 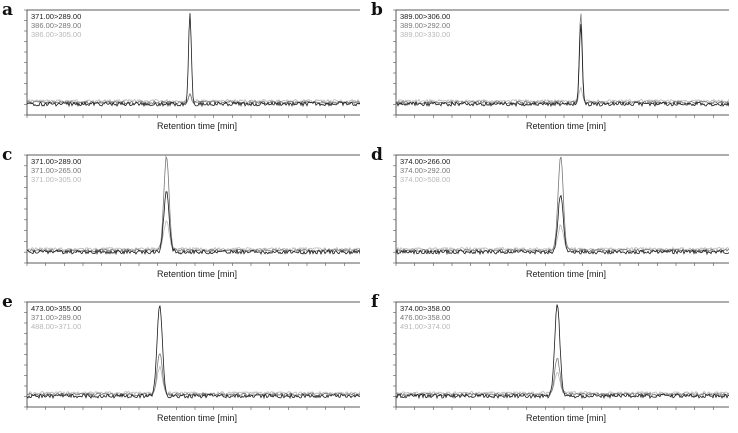 I want to click on legend-entry: 374.00>358.00, so click(x=425, y=308).